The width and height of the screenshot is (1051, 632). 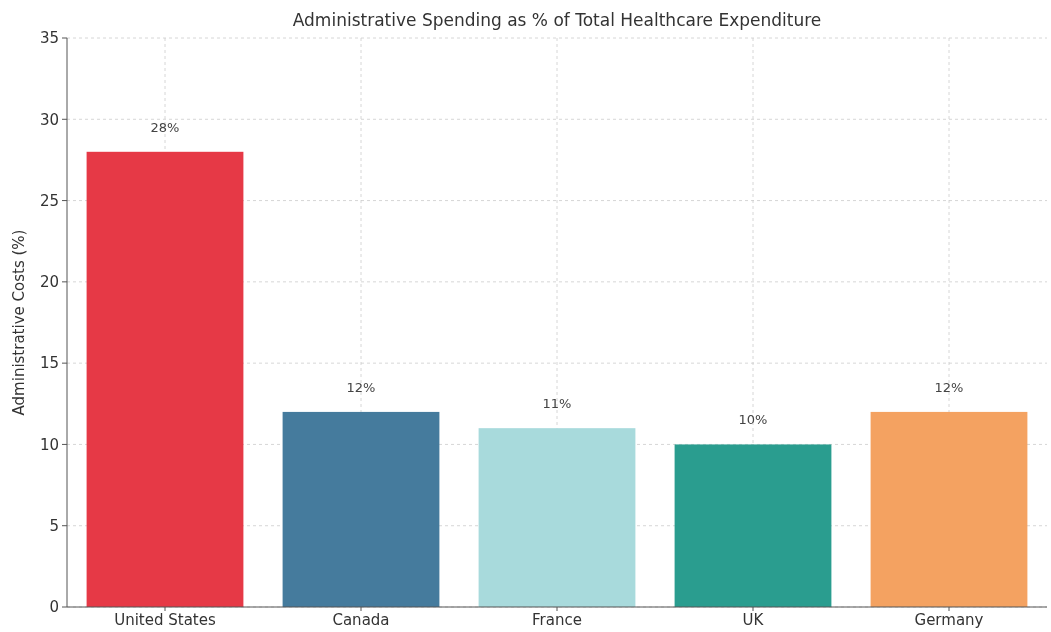 What do you see at coordinates (19, 322) in the screenshot?
I see `y-axis-title: Administrative Costs (%)` at bounding box center [19, 322].